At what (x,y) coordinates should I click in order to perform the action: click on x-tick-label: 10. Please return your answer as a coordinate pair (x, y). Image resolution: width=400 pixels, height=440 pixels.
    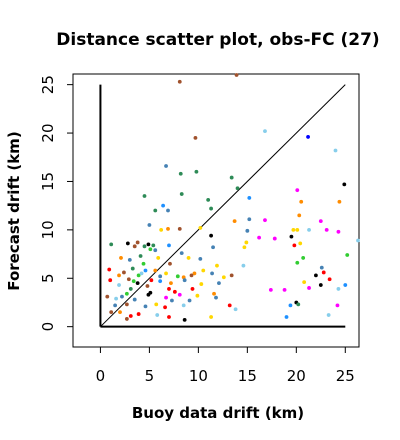
    Looking at the image, I should click on (198, 376).